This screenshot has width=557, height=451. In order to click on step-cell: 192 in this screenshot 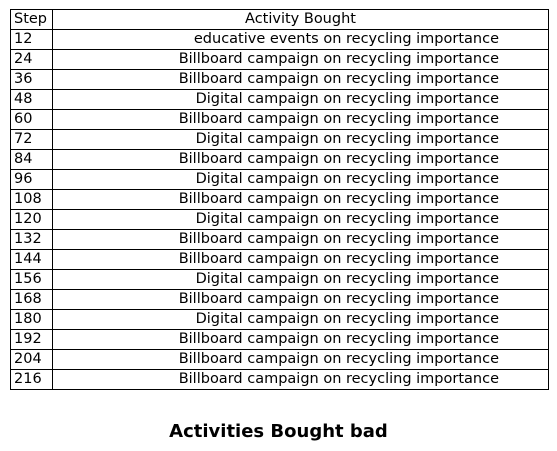, I will do `click(31, 339)`.